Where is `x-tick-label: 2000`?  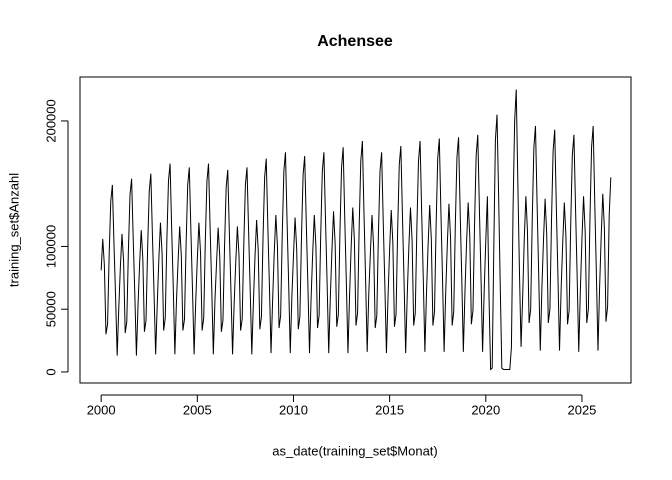 x-tick-label: 2000 is located at coordinates (101, 409).